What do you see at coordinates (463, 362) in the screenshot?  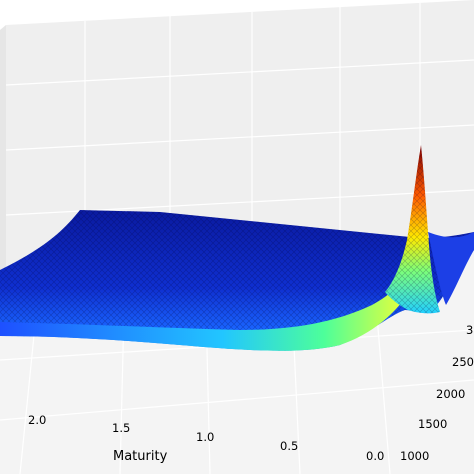 I see `strike-tick: 250` at bounding box center [463, 362].